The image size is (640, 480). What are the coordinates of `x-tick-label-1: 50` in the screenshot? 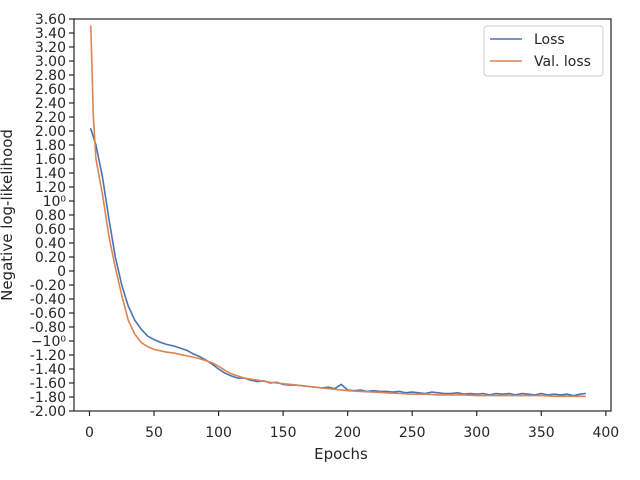 It's located at (154, 433).